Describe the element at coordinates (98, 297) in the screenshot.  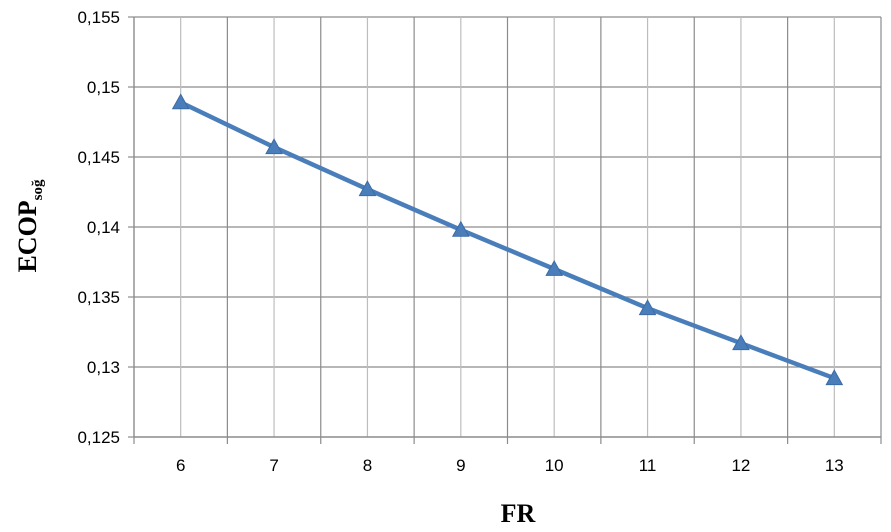
I see `y-tick-label: 0,135` at that location.